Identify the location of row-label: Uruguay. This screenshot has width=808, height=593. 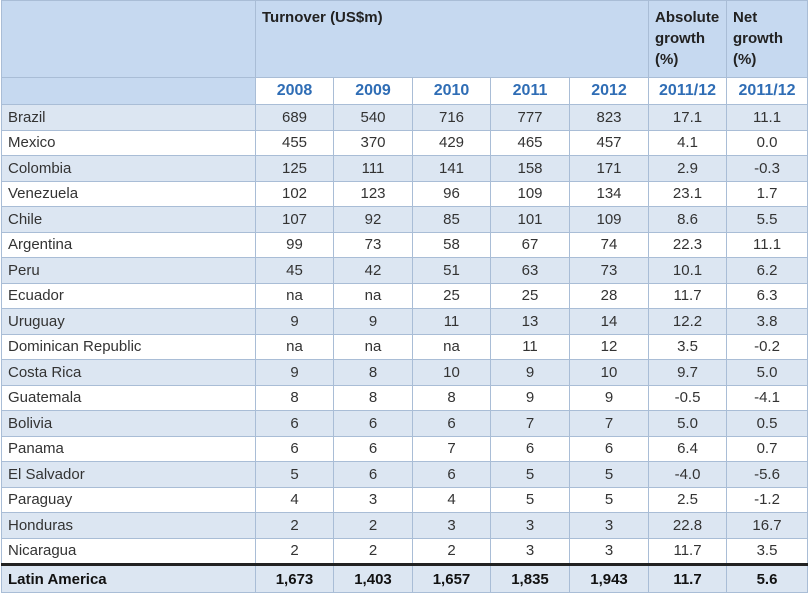
(128, 321).